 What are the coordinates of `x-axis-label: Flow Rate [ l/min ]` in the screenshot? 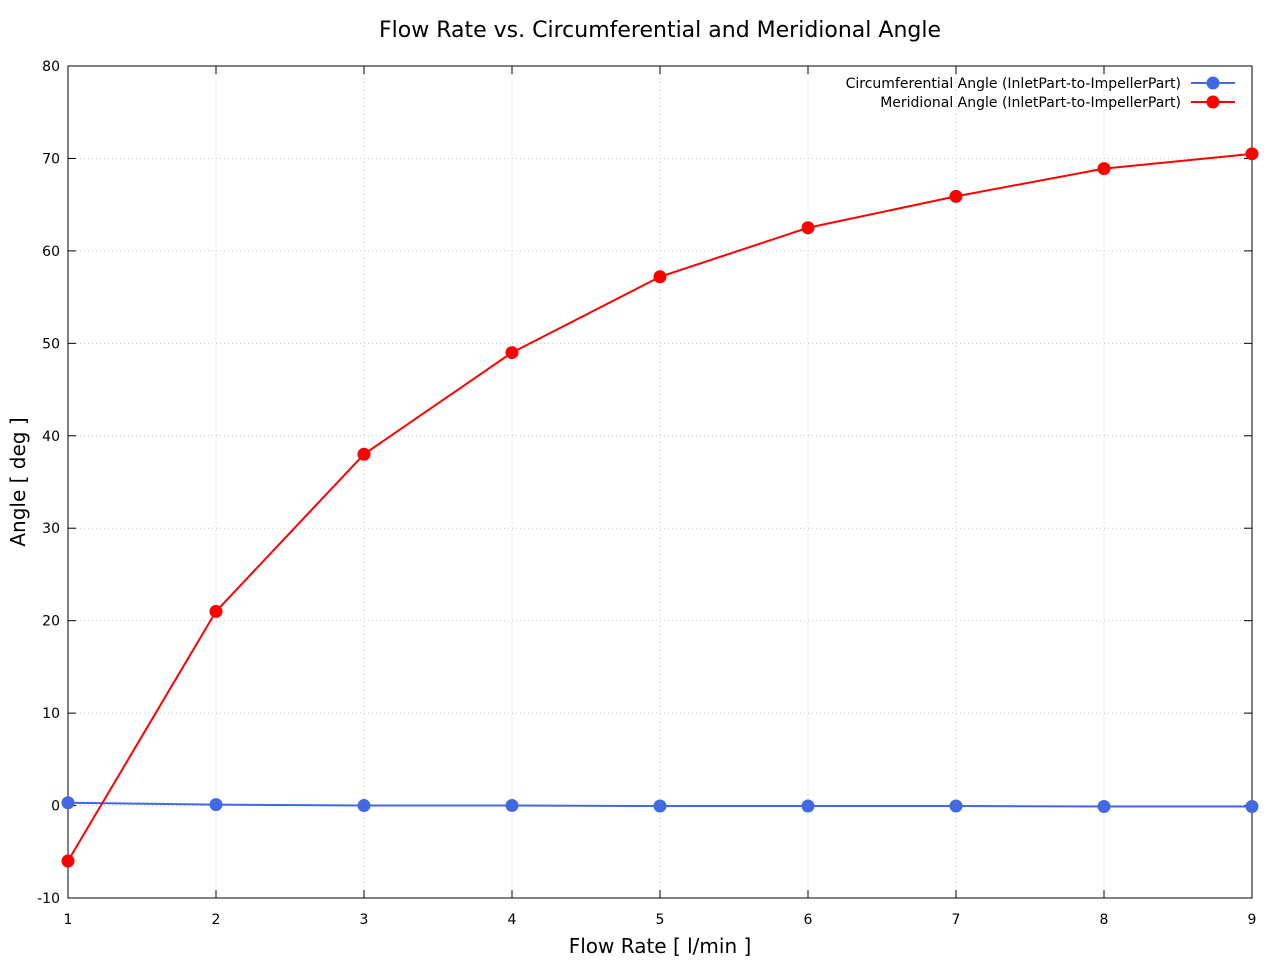 It's located at (660, 946).